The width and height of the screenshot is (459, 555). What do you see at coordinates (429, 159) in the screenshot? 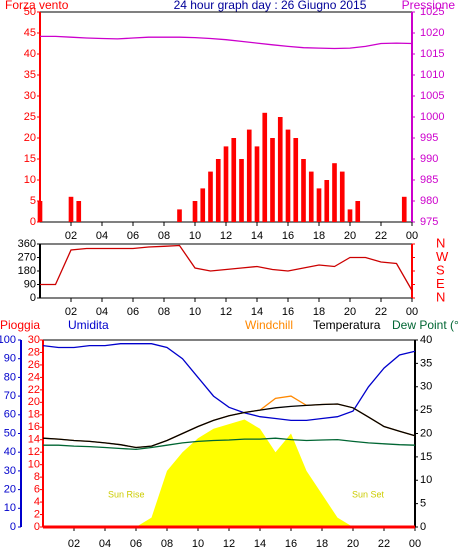
I see `y2-tick-label: 990` at bounding box center [429, 159].